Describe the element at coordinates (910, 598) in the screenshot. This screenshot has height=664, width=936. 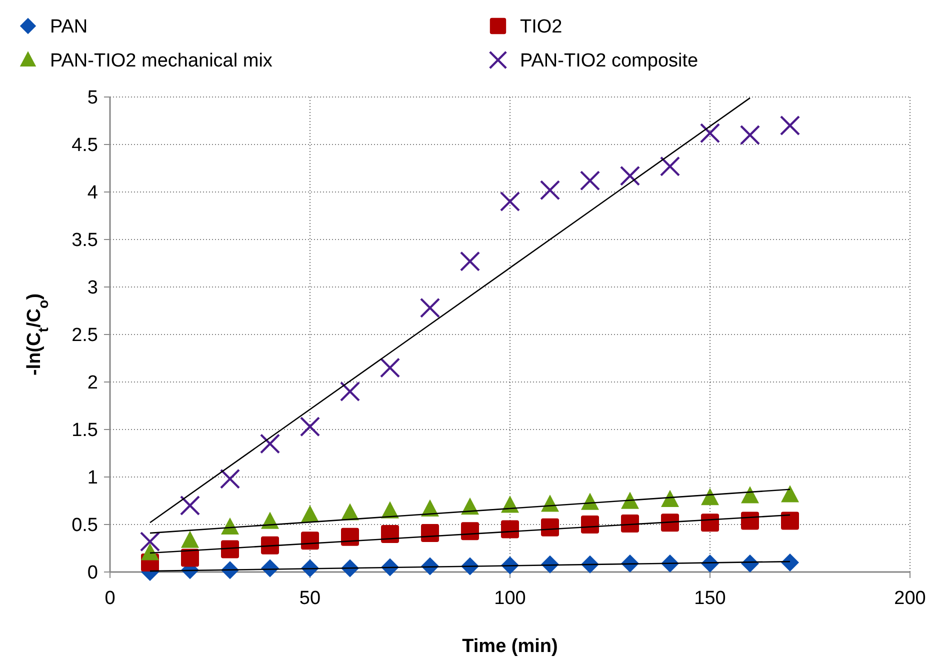
I see `x-tick-label: 200` at that location.